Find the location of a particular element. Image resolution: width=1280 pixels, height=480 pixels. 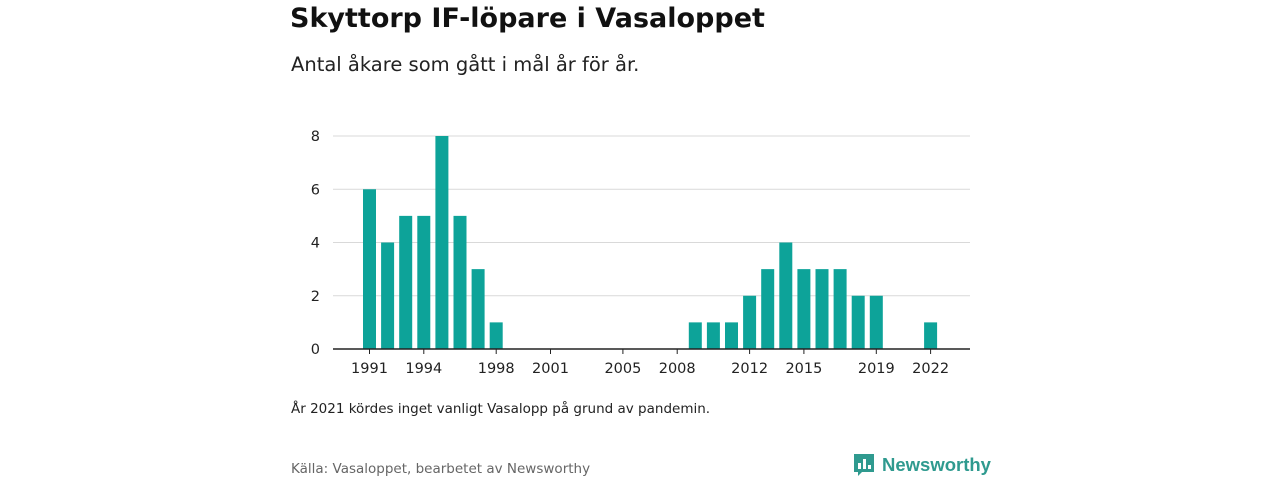

bar-1997 is located at coordinates (478, 309).